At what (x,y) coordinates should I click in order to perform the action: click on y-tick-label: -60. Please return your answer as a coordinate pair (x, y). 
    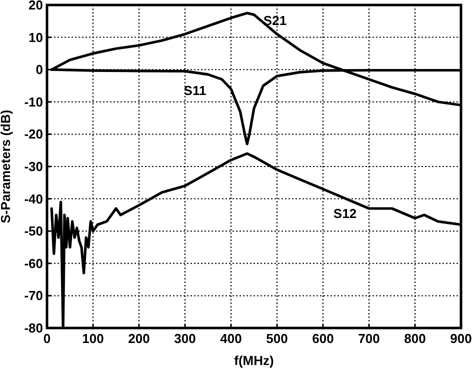
    Looking at the image, I should click on (33, 263).